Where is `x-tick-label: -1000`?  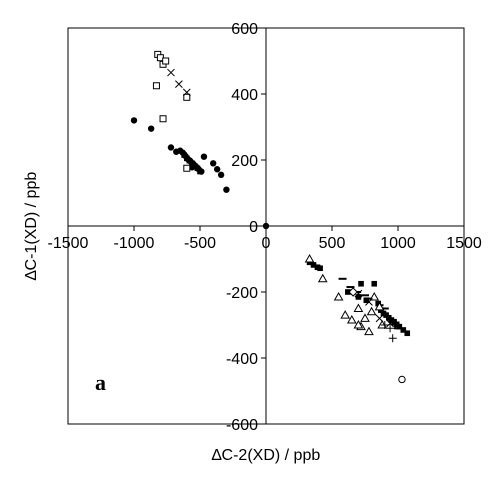 x-tick-label: -1000 is located at coordinates (134, 243).